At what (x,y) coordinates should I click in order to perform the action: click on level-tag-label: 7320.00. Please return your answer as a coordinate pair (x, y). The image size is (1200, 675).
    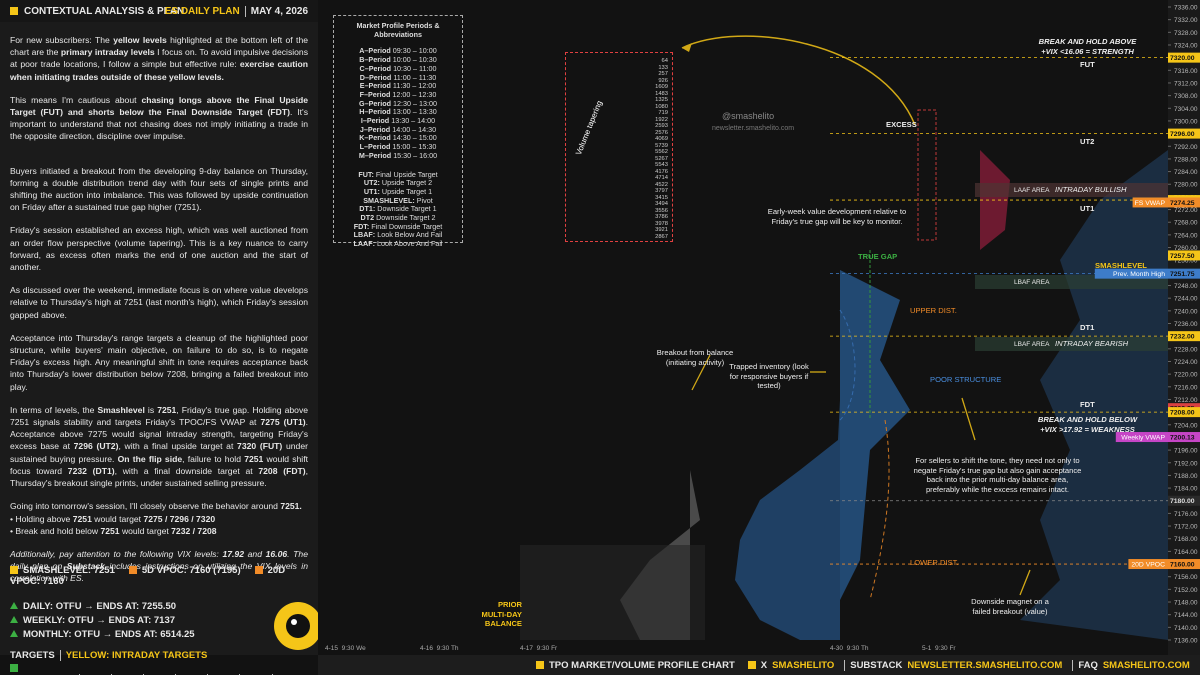
    Looking at the image, I should click on (1182, 58).